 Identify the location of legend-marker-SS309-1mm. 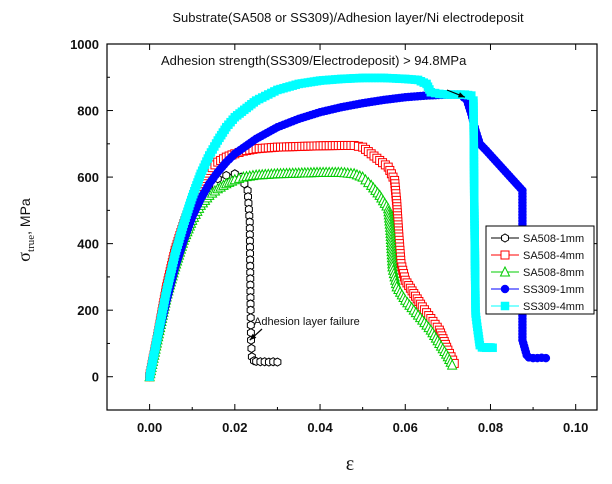
(505, 289).